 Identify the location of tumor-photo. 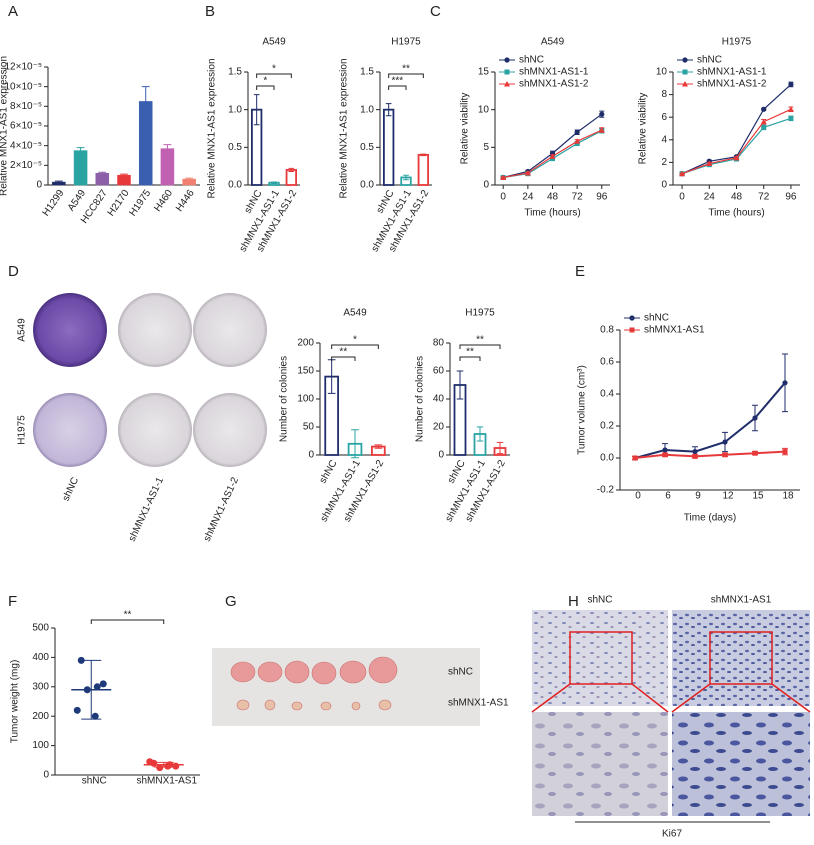
(346, 687).